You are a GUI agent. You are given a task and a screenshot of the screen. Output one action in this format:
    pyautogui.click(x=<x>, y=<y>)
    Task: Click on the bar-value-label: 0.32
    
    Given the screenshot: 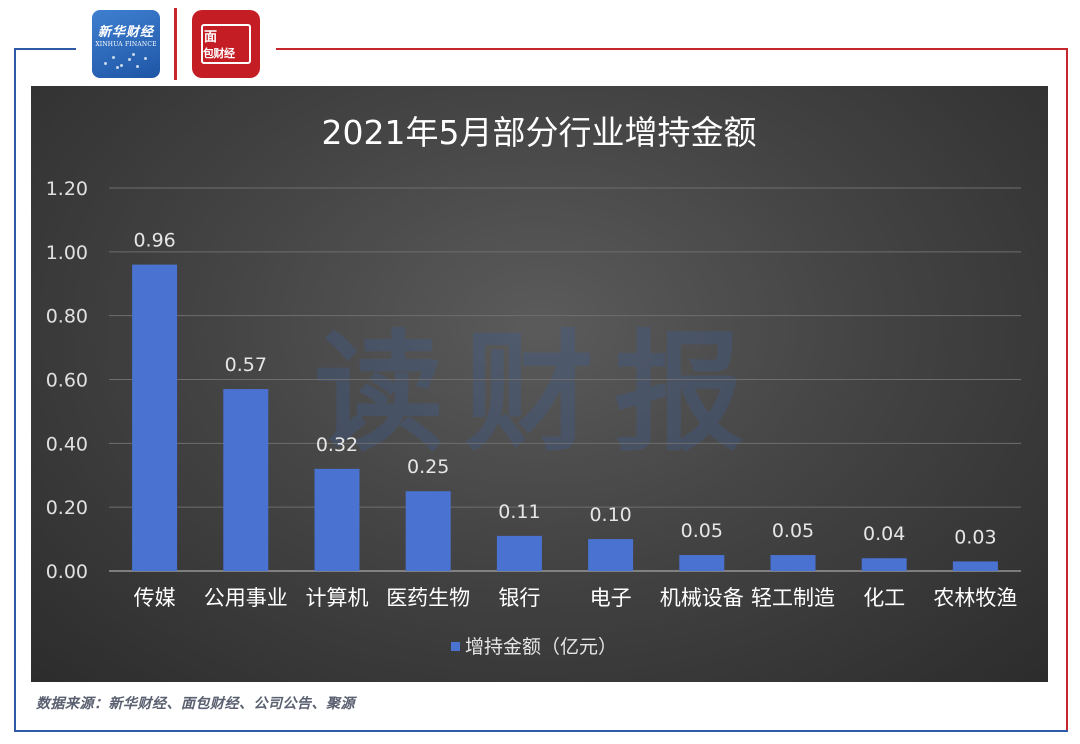 What is the action you would take?
    pyautogui.click(x=337, y=445)
    